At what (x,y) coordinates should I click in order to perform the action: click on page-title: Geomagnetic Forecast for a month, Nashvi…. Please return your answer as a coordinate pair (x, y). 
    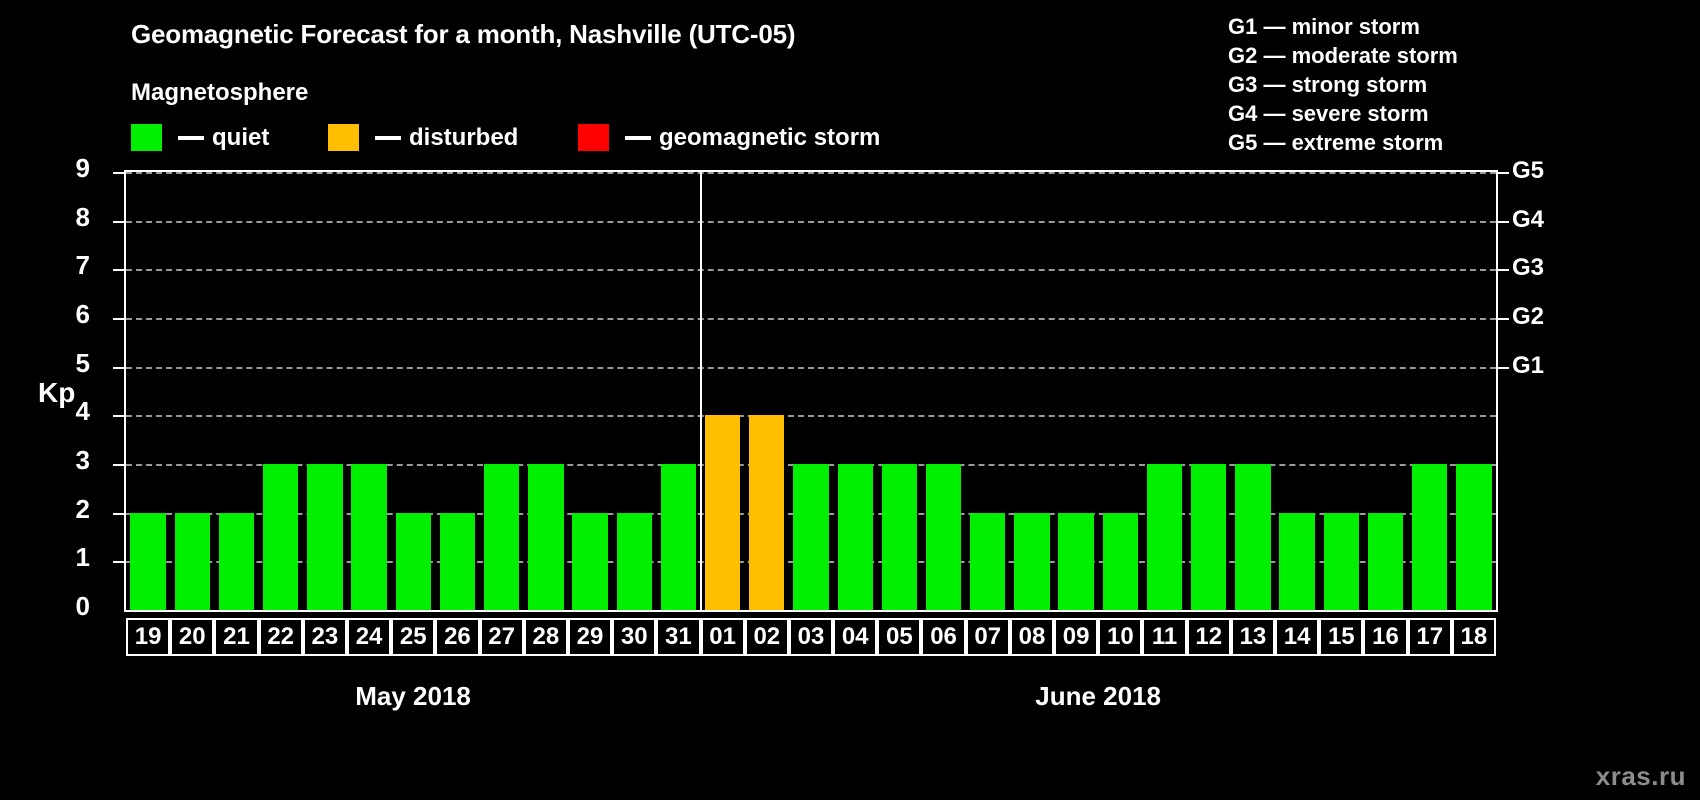
    Looking at the image, I should click on (463, 34).